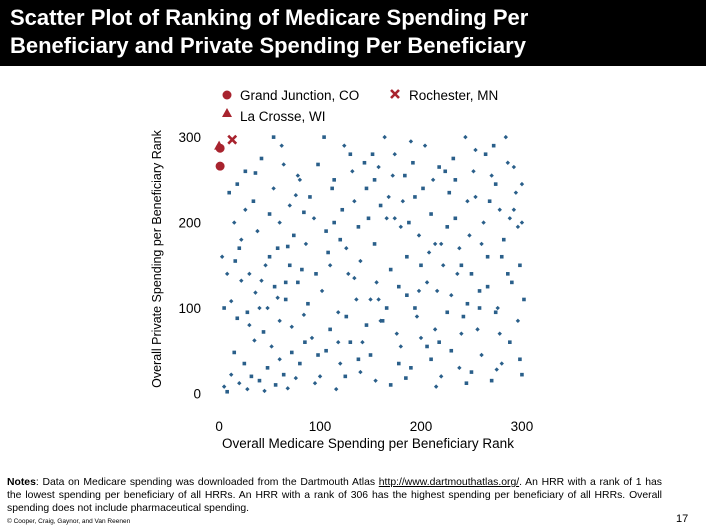 The height and width of the screenshot is (529, 706). I want to click on x-tick-label: 200, so click(421, 426).